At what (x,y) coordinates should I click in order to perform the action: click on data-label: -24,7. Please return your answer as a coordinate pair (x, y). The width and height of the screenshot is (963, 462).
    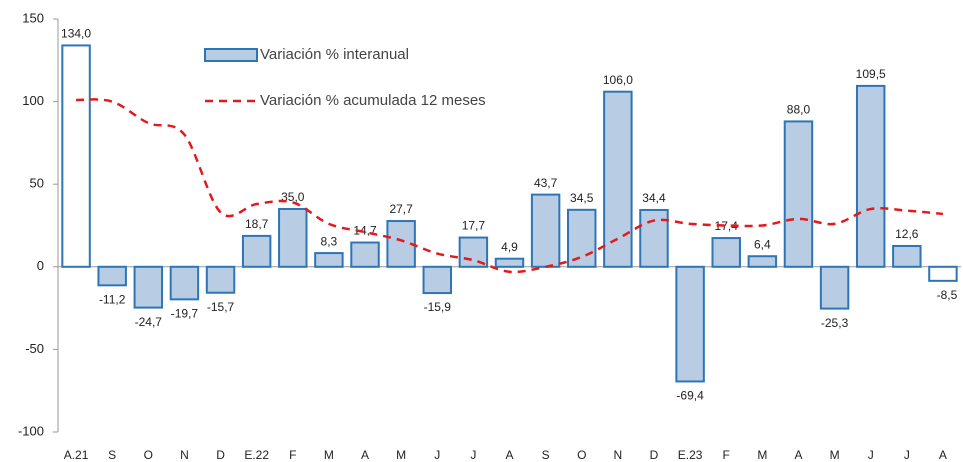
    Looking at the image, I should click on (149, 322).